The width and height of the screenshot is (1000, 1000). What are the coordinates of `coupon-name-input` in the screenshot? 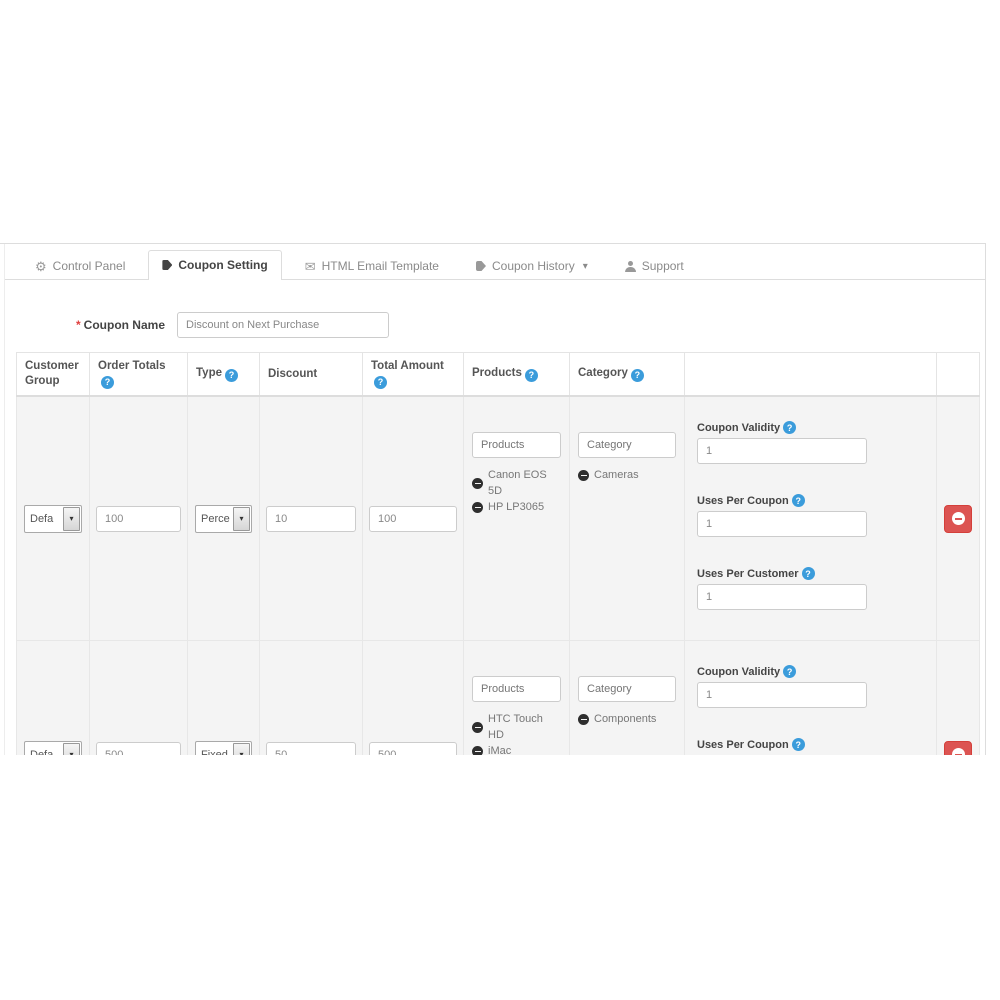 It's located at (283, 325).